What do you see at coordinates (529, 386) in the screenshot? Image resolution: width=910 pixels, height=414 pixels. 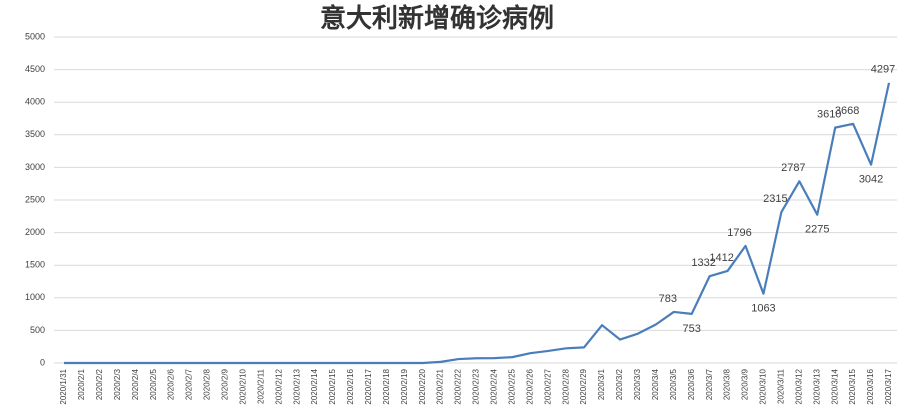 I see `x-tick-label: 2020/2/26` at bounding box center [529, 386].